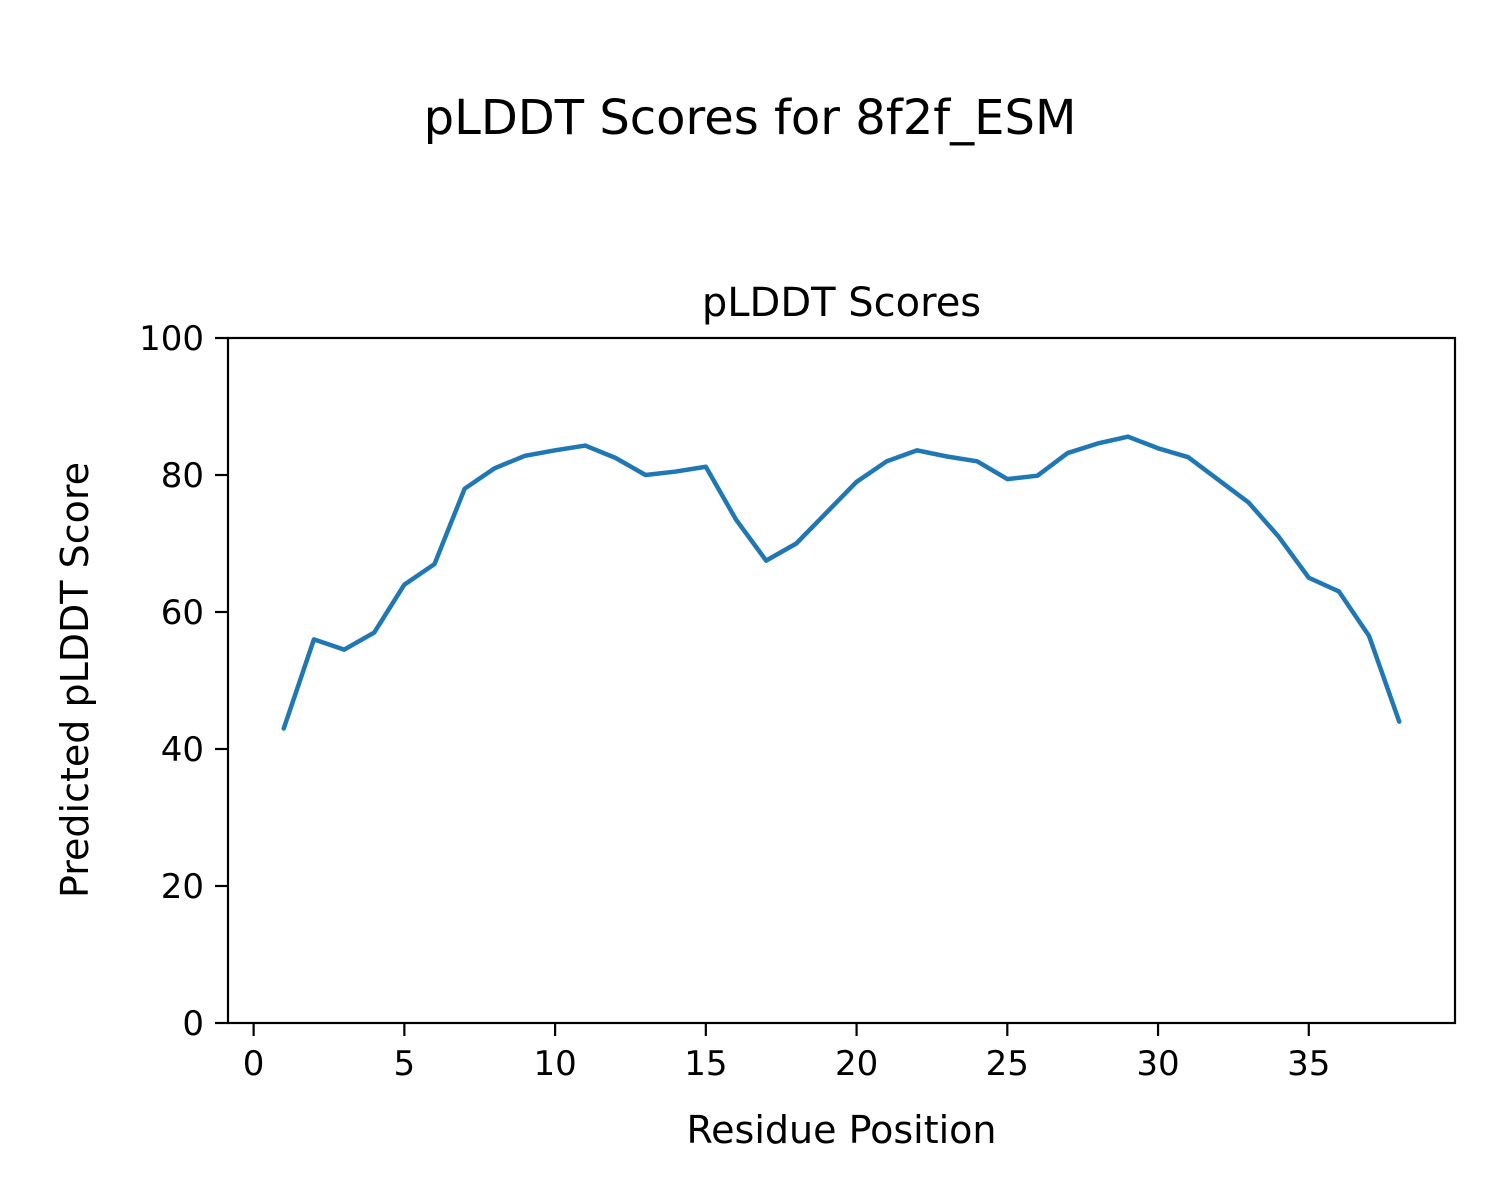 The height and width of the screenshot is (1200, 1500). Describe the element at coordinates (182, 476) in the screenshot. I see `y-tick-label: 80` at that location.